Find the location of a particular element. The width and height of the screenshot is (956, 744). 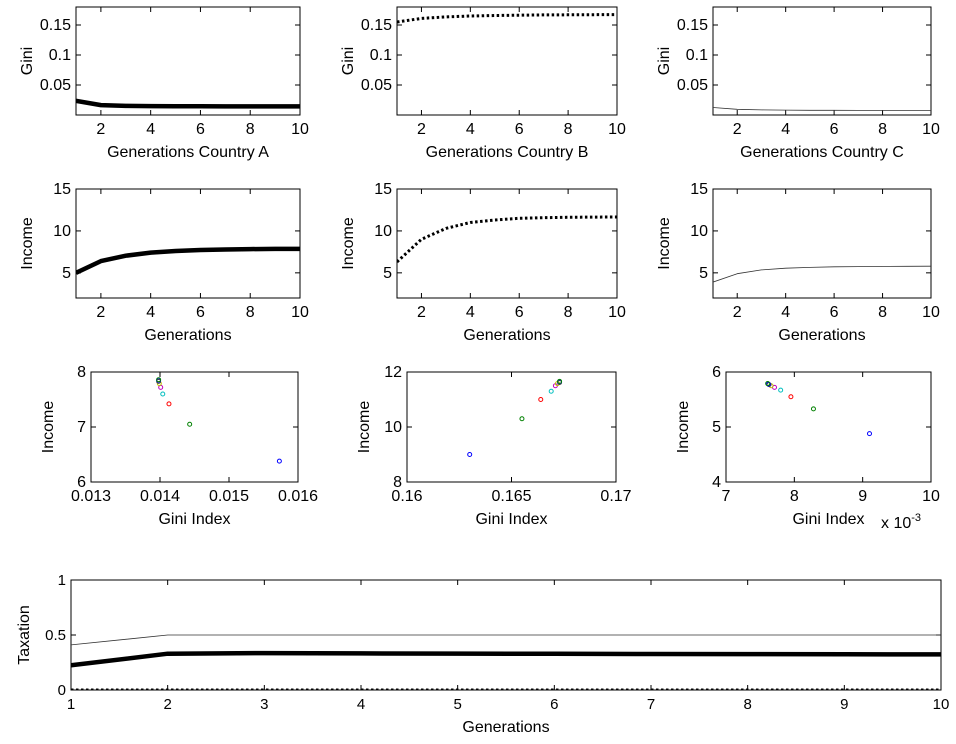

panel-income_C: 2 4 6 8 10 5 10 15 Generations Income is located at coordinates (798, 262).